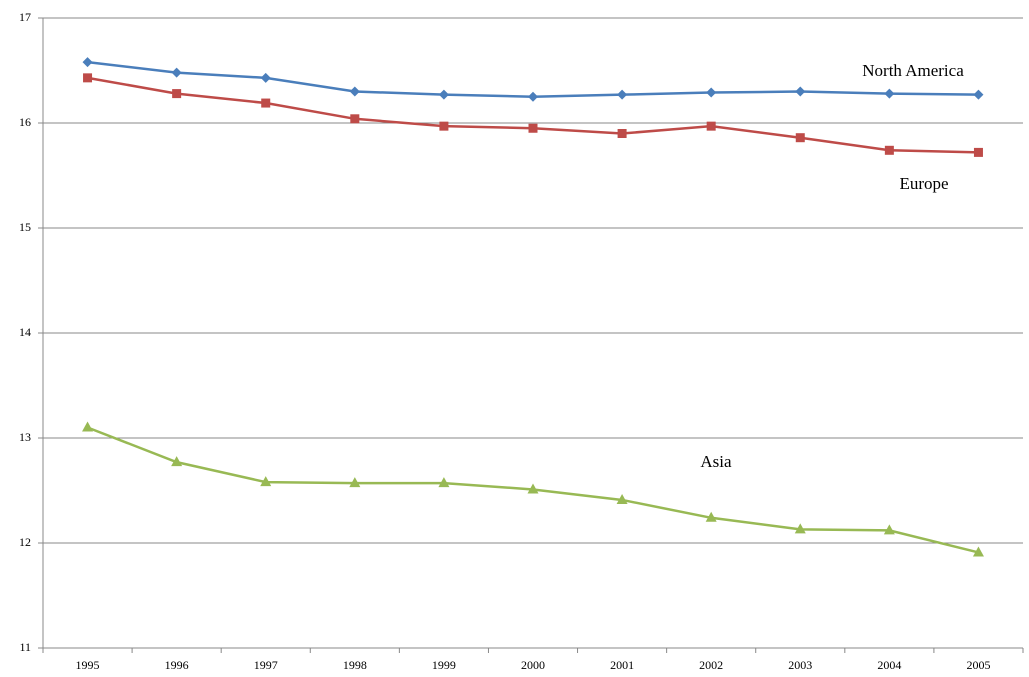 The height and width of the screenshot is (677, 1029). What do you see at coordinates (25, 647) in the screenshot?
I see `y-tick-label: 11` at bounding box center [25, 647].